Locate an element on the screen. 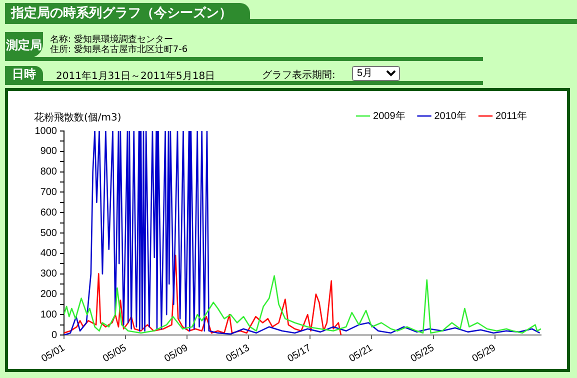 This screenshot has height=378, width=577. text: 住所: 愛知県名古屋市北区辻町7-6 is located at coordinates (119, 50).